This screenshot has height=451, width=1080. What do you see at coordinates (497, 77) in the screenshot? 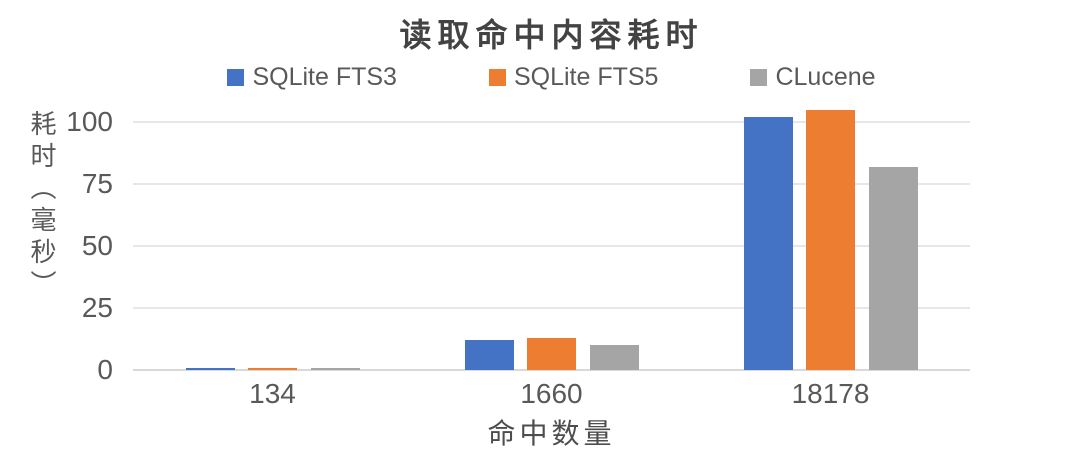
I see `legend-swatch-sqlite-fts5-icon` at bounding box center [497, 77].